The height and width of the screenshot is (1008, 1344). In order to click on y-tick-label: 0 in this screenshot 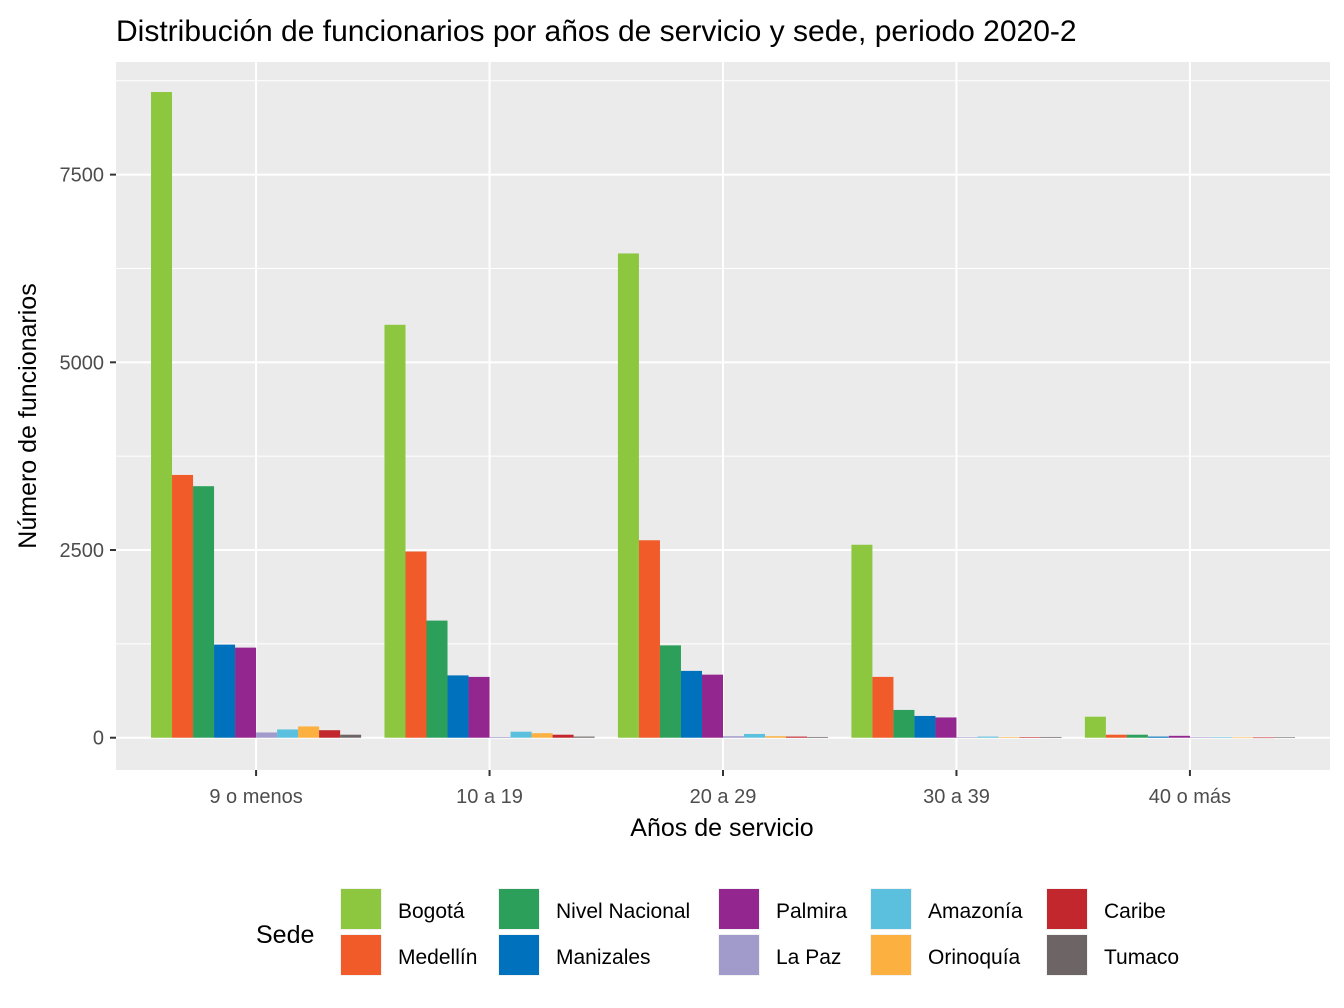, I will do `click(98, 739)`.